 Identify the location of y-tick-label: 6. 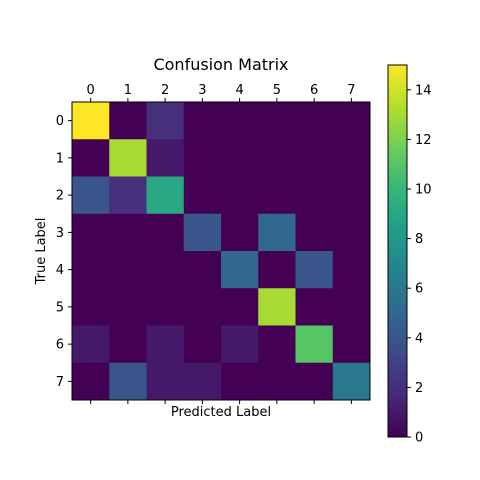
(60, 345).